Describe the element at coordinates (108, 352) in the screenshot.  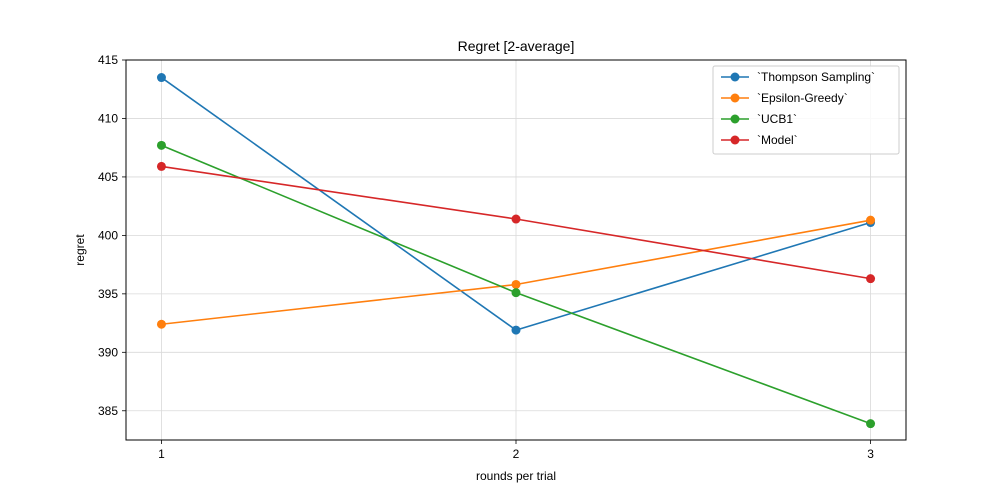
I see `y-tick-label: 390` at that location.